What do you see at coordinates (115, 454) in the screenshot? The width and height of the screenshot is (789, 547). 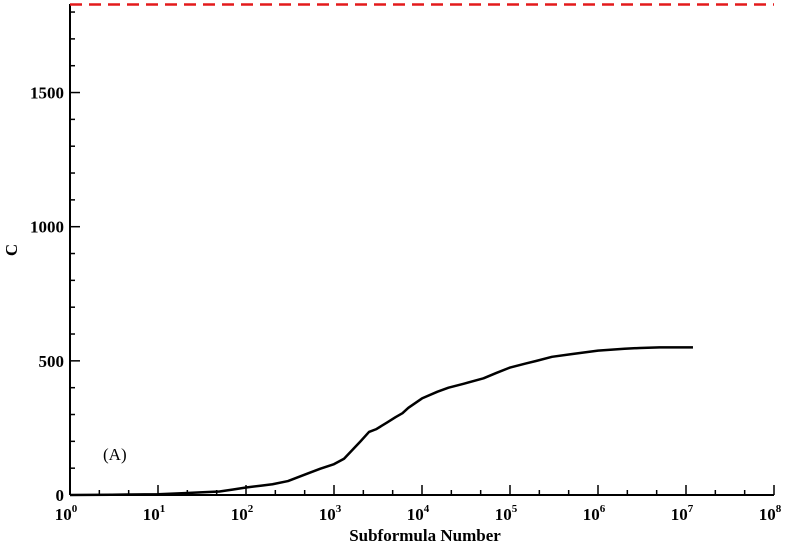 I see `annotation-label: (A)` at bounding box center [115, 454].